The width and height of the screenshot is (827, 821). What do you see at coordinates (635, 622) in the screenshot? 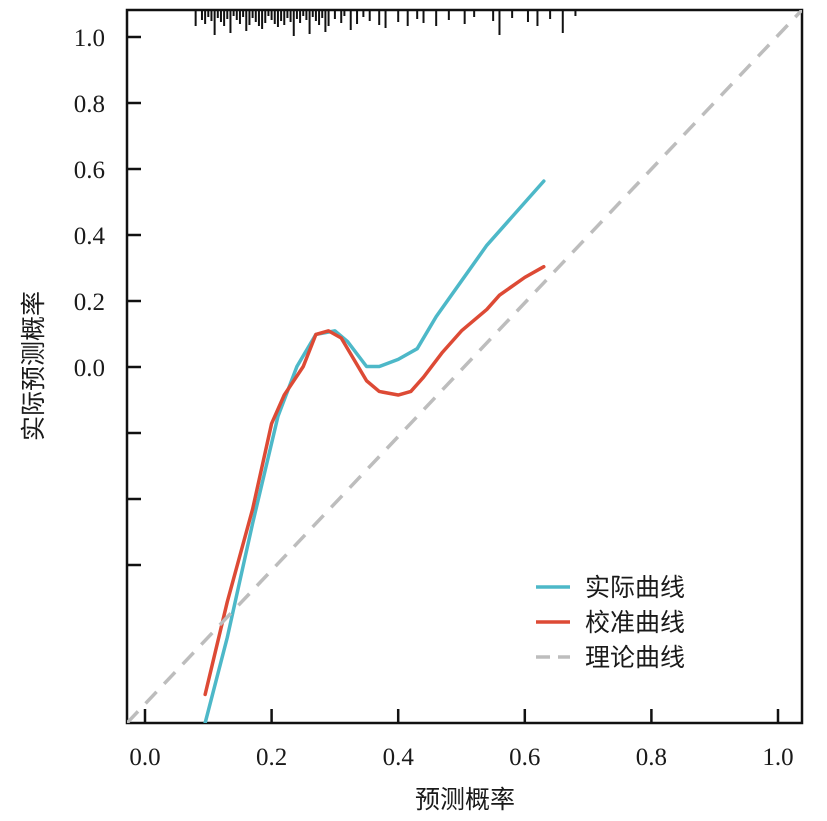
I see `legend-label: 校准曲线` at bounding box center [635, 622].